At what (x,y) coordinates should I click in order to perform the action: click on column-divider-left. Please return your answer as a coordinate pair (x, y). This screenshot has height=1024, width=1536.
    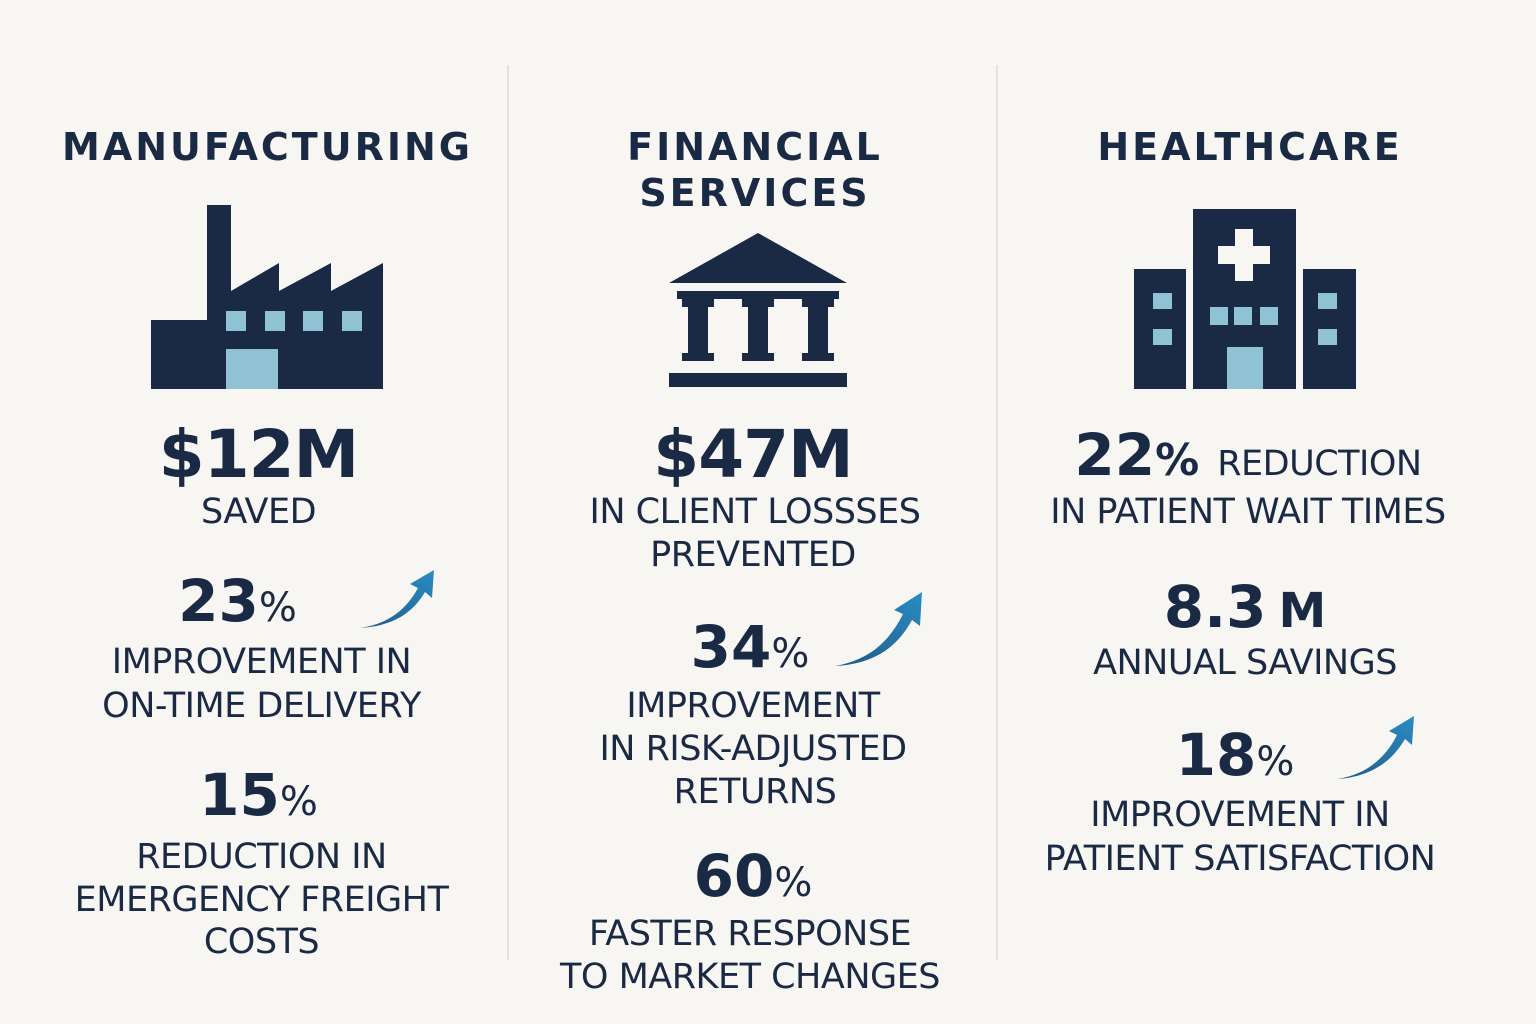
    Looking at the image, I should click on (508, 512).